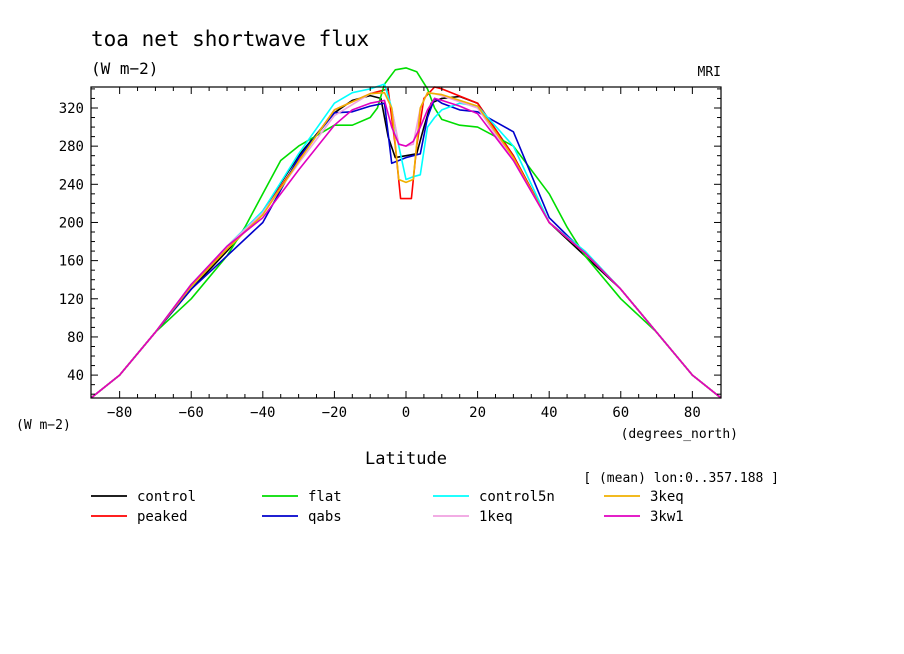  Describe the element at coordinates (71, 262) in the screenshot. I see `y-tick-label: 160` at that location.